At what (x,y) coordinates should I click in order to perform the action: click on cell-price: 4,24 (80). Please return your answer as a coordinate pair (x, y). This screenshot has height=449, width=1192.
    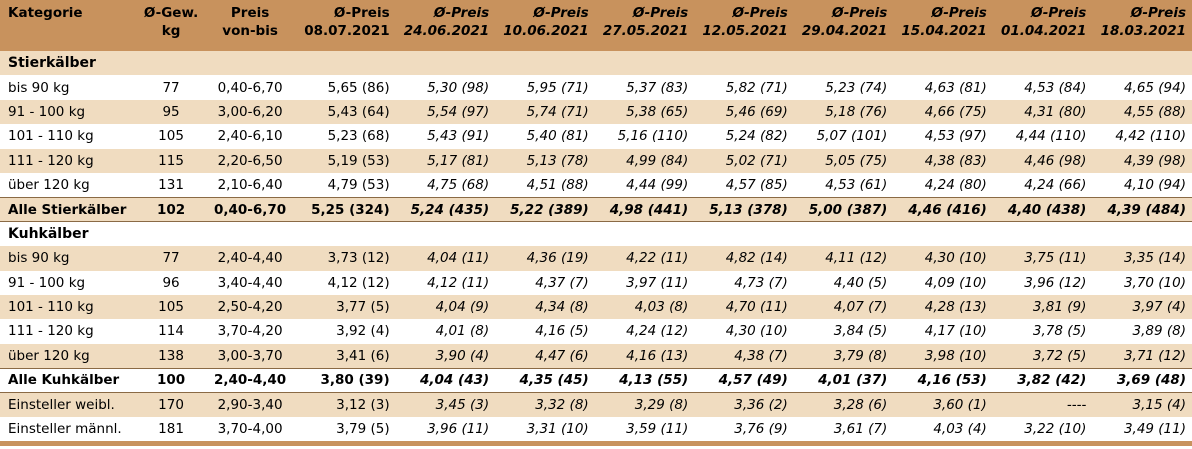
    Looking at the image, I should click on (955, 184).